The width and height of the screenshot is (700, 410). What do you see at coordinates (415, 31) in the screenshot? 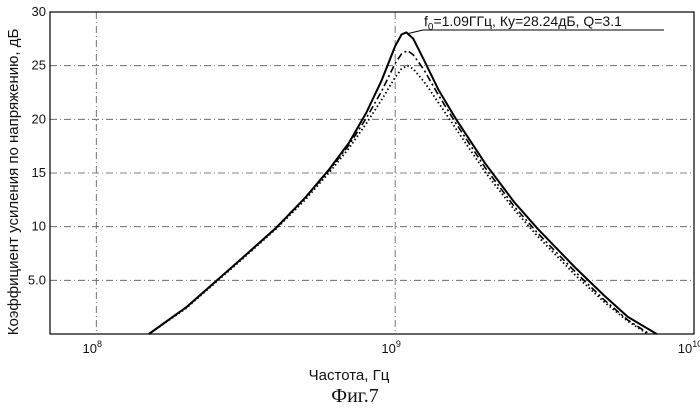
I see `annotation-leader` at bounding box center [415, 31].